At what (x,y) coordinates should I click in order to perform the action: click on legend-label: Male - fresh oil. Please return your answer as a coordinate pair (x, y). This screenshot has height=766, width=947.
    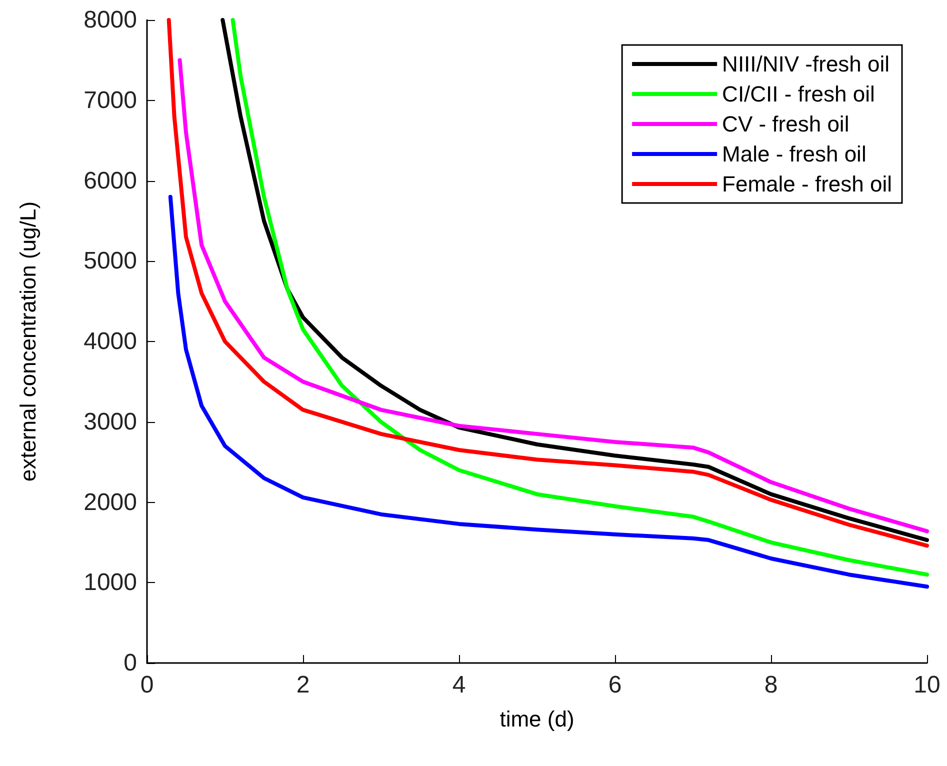
    Looking at the image, I should click on (794, 154).